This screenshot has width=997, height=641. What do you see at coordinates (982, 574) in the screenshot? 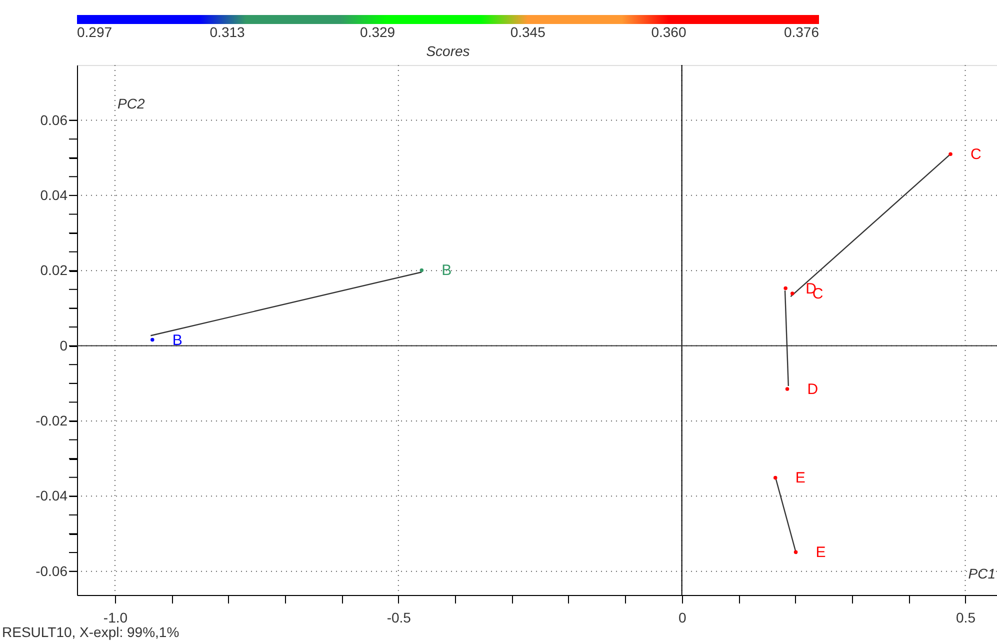
I see `x-axis-title: PC1` at bounding box center [982, 574].